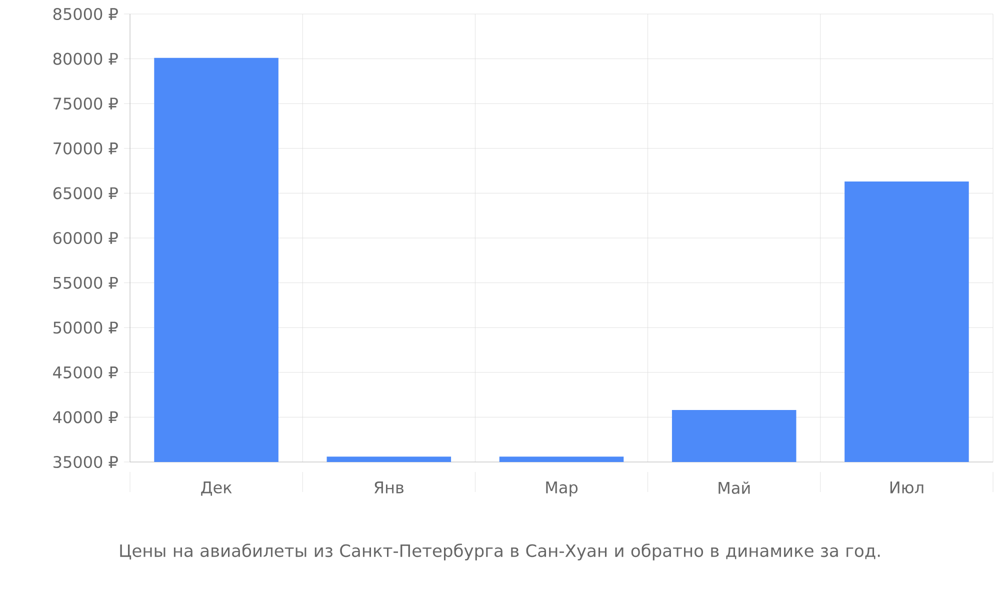  Describe the element at coordinates (86, 328) in the screenshot. I see `y-tick-label: 50000 ₽` at that location.